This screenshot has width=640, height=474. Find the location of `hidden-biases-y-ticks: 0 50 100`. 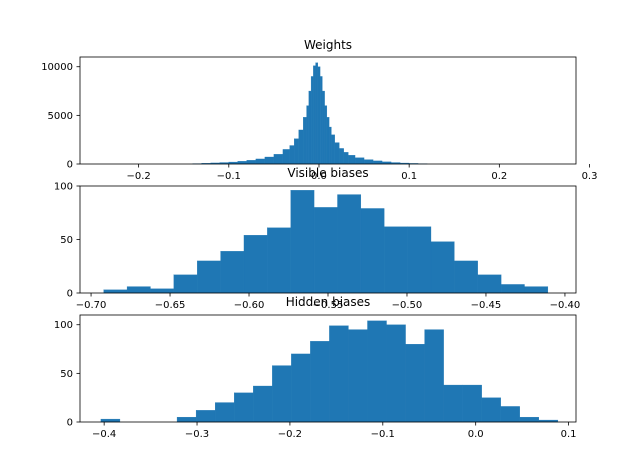

hidden-biases-y-ticks: 0 50 100 is located at coordinates (67, 374).